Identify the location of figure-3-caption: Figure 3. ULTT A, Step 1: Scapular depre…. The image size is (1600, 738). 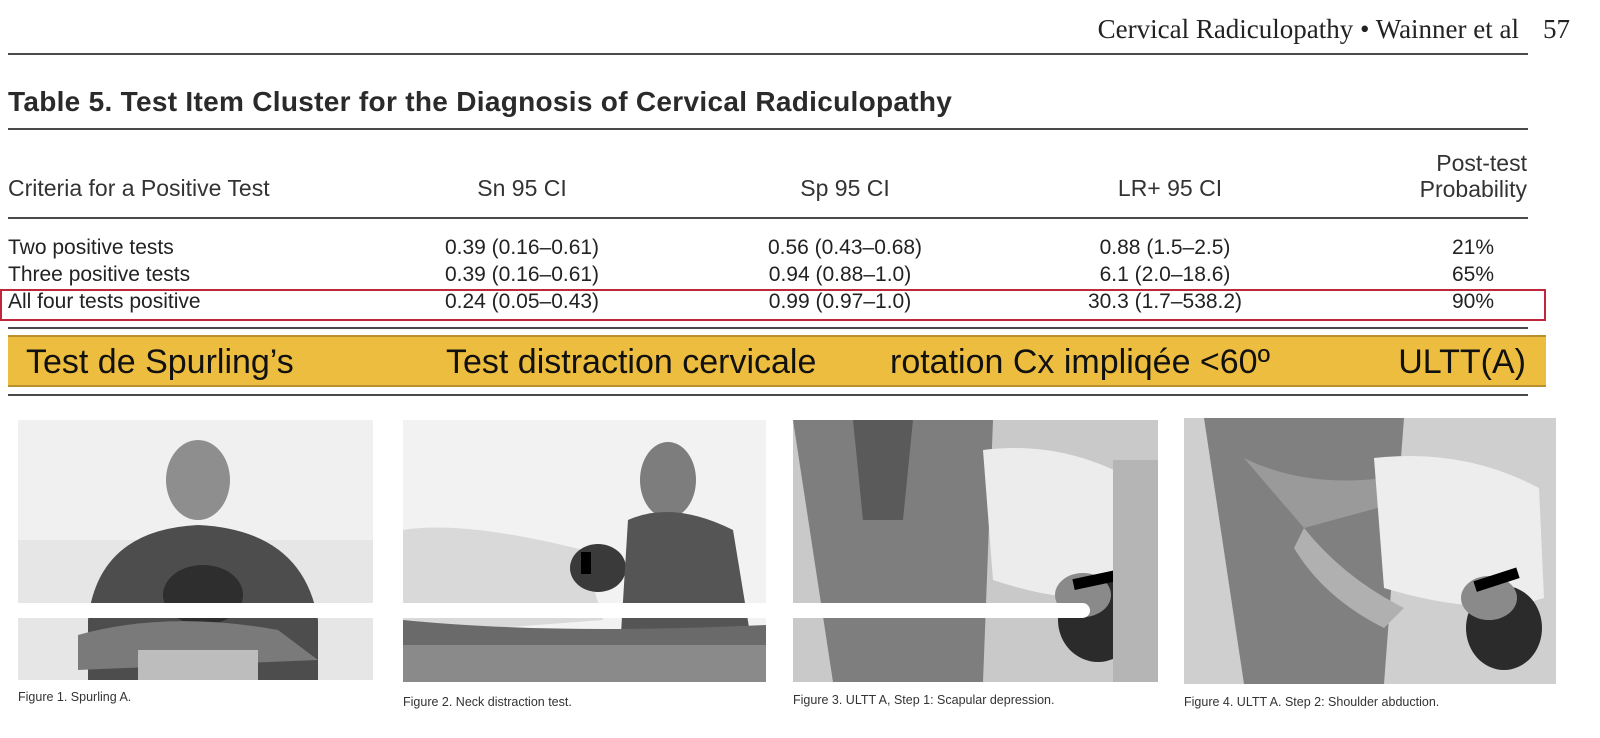
(924, 700).